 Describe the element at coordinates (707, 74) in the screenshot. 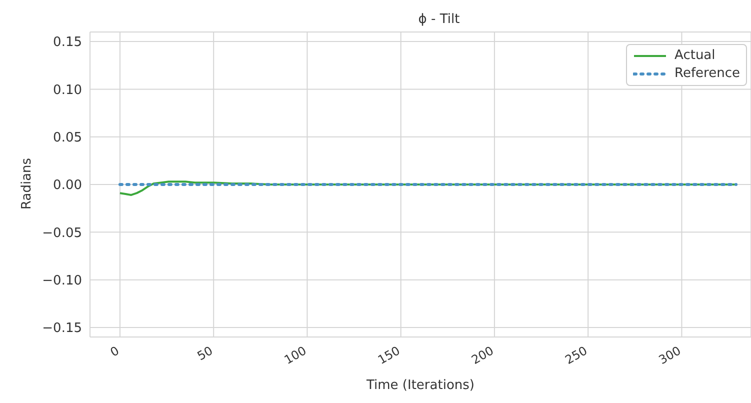

I see `legend-label: Reference` at that location.